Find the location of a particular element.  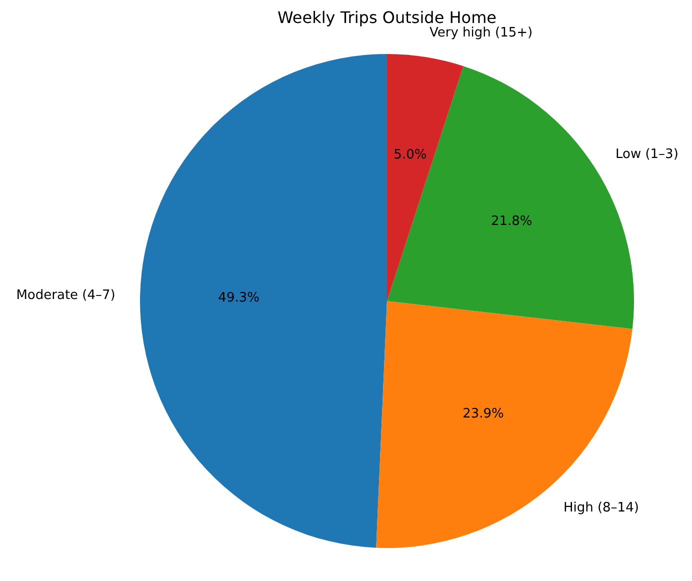

data-label: 49.3% is located at coordinates (239, 298).